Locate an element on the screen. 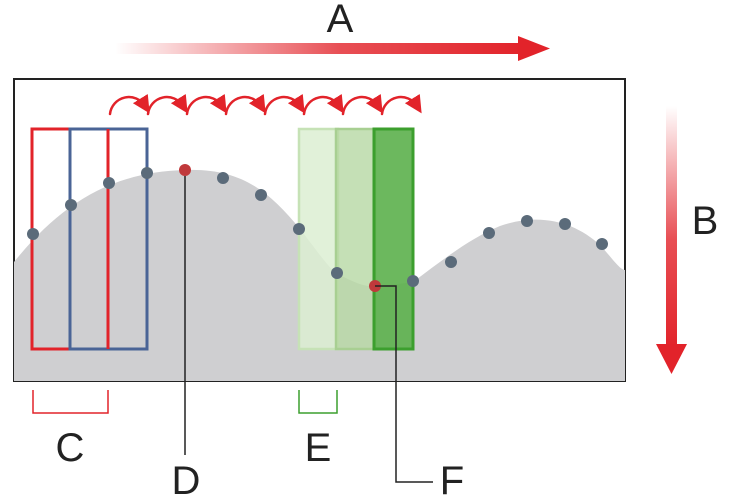 This screenshot has width=730, height=497. label-a: A is located at coordinates (340, 20).